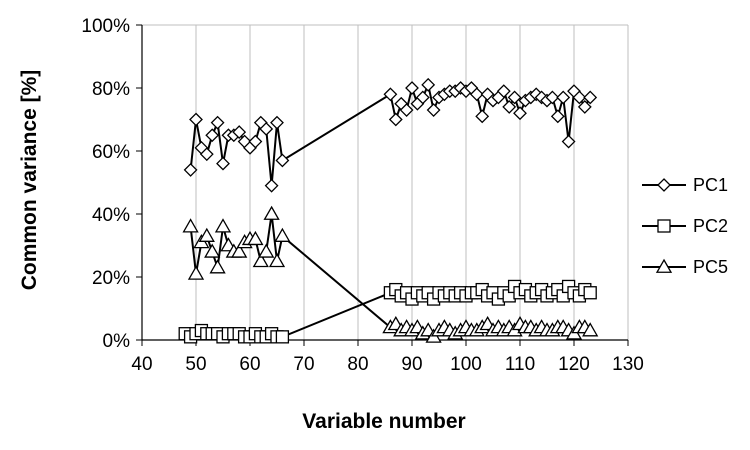 The image size is (750, 450). What do you see at coordinates (520, 364) in the screenshot?
I see `x-tick-label: 110` at bounding box center [520, 364].